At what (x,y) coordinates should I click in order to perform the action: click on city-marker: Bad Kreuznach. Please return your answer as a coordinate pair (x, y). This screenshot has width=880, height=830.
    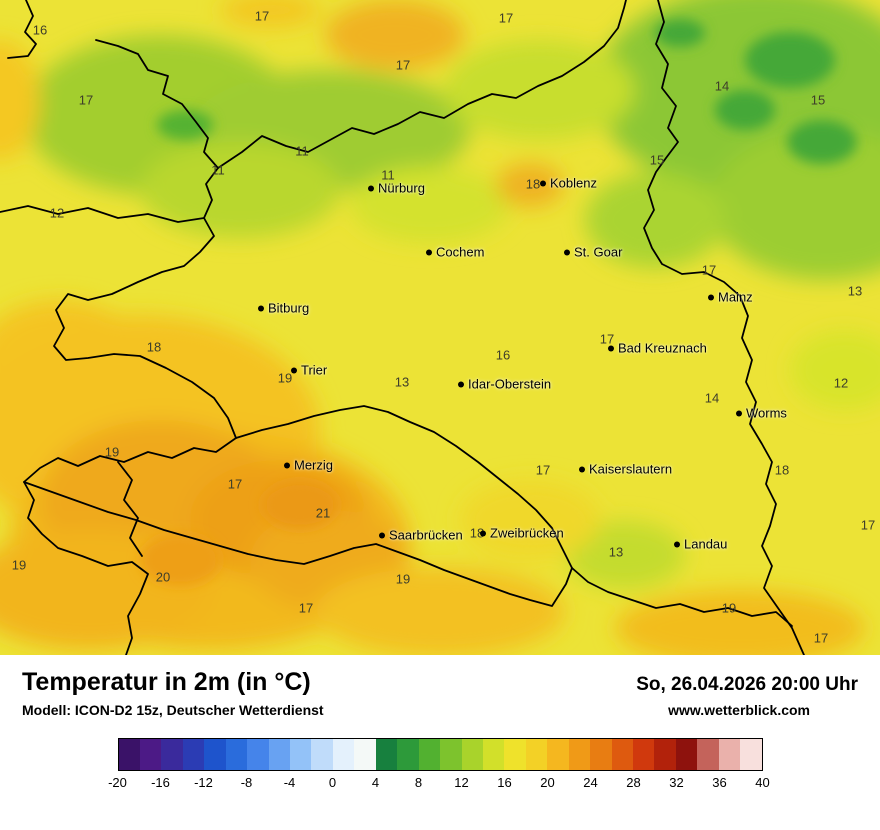
    Looking at the image, I should click on (657, 348).